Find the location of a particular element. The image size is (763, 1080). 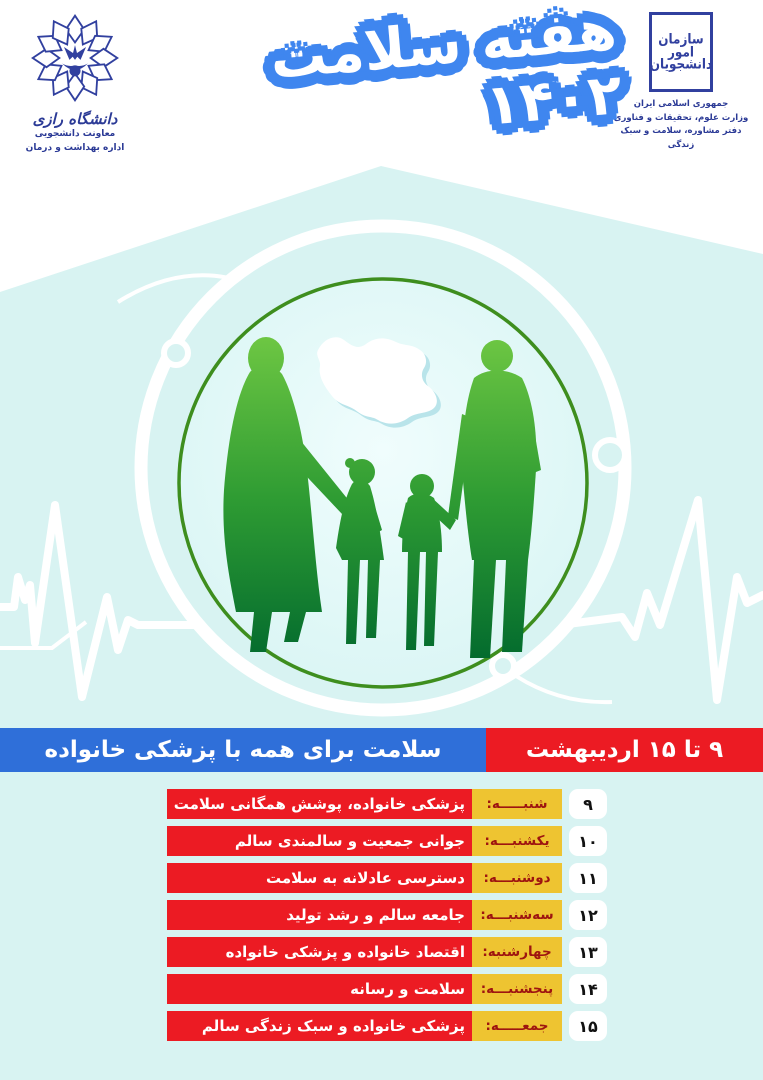

right-logo-line2: وزارت علوم، تحقیقات و فناوری is located at coordinates (681, 117).